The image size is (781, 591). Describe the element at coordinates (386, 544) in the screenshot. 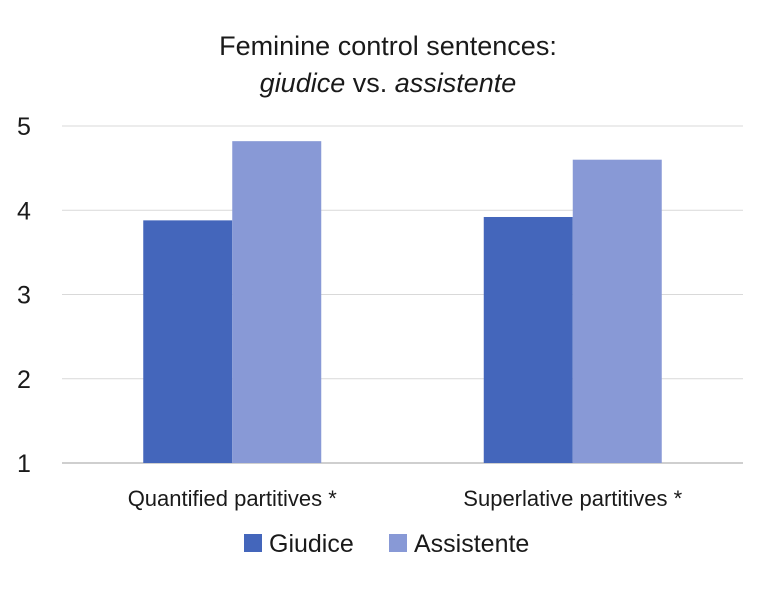

I see `legend: Giudice Assistente` at that location.